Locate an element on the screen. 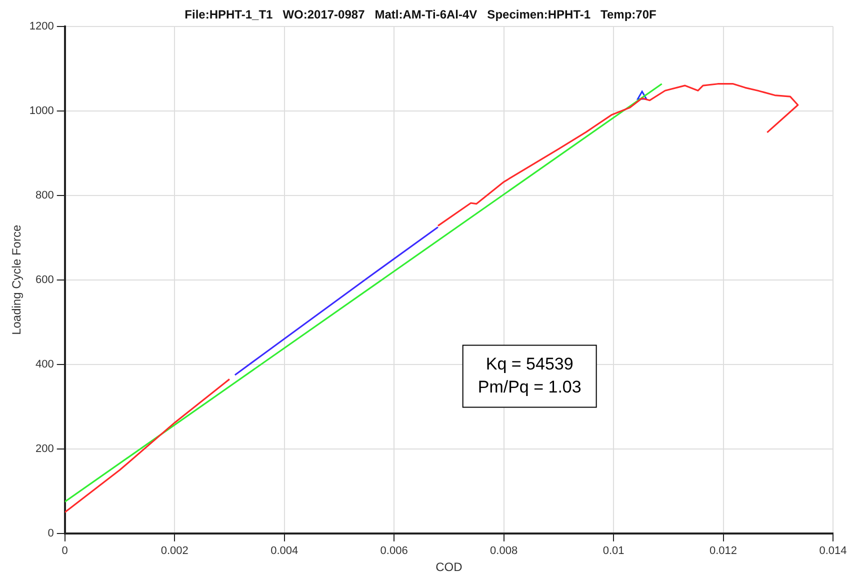  chart-title: File:HPHT-1_T1 WO:2017-0987 Matl:AM-Ti-6Al-4V Specimen:HPHT-1 Temp:70F is located at coordinates (420, 15).